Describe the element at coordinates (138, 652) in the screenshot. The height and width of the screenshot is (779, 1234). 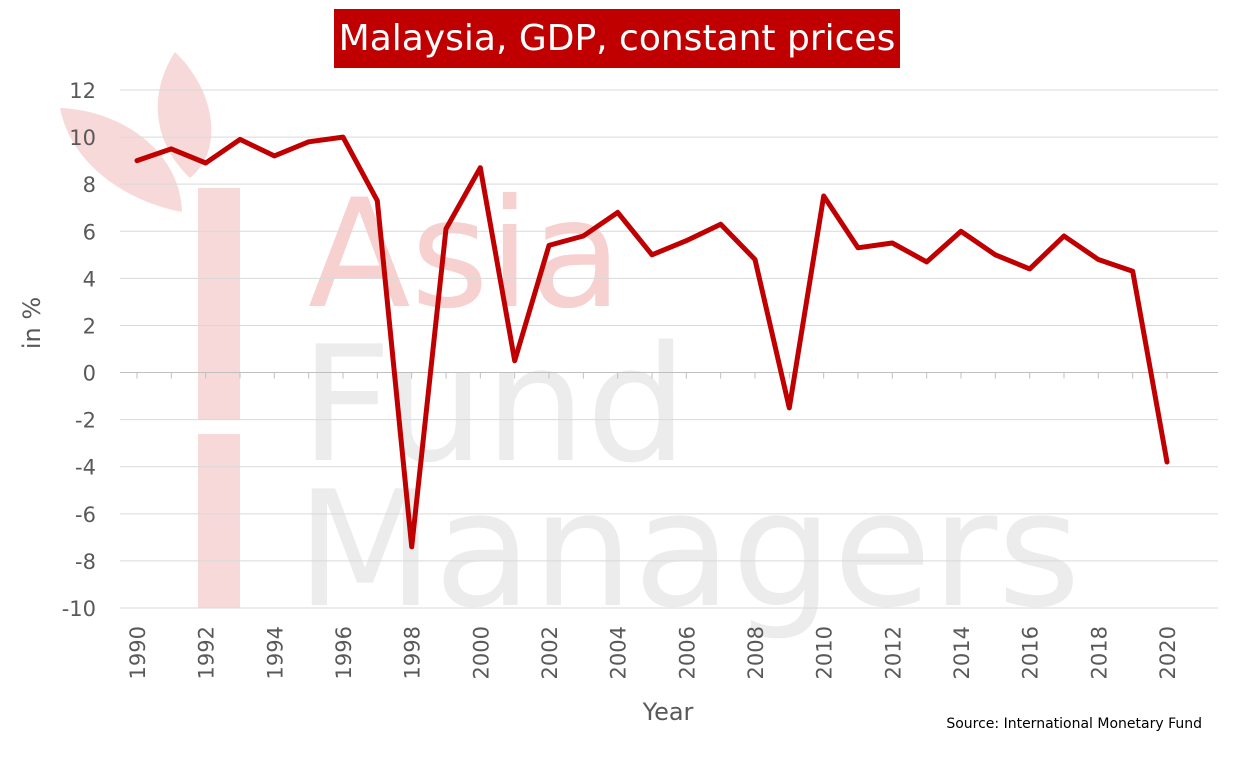
I see `x-tick-label: 1990` at that location.